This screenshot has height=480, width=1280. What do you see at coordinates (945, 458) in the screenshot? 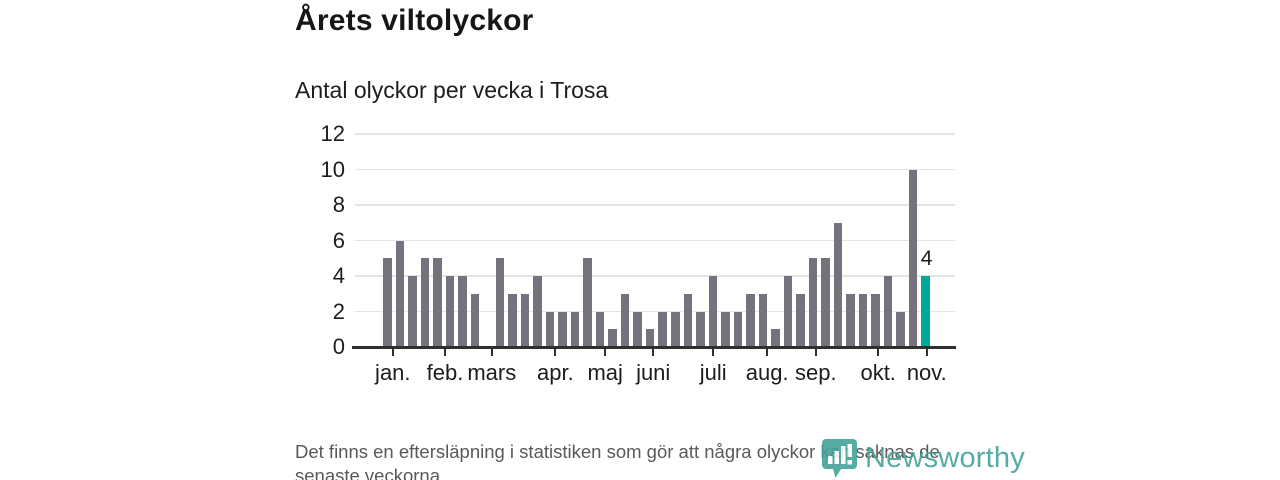
I see `newsworthy-wordmark: Newsworthy` at bounding box center [945, 458].